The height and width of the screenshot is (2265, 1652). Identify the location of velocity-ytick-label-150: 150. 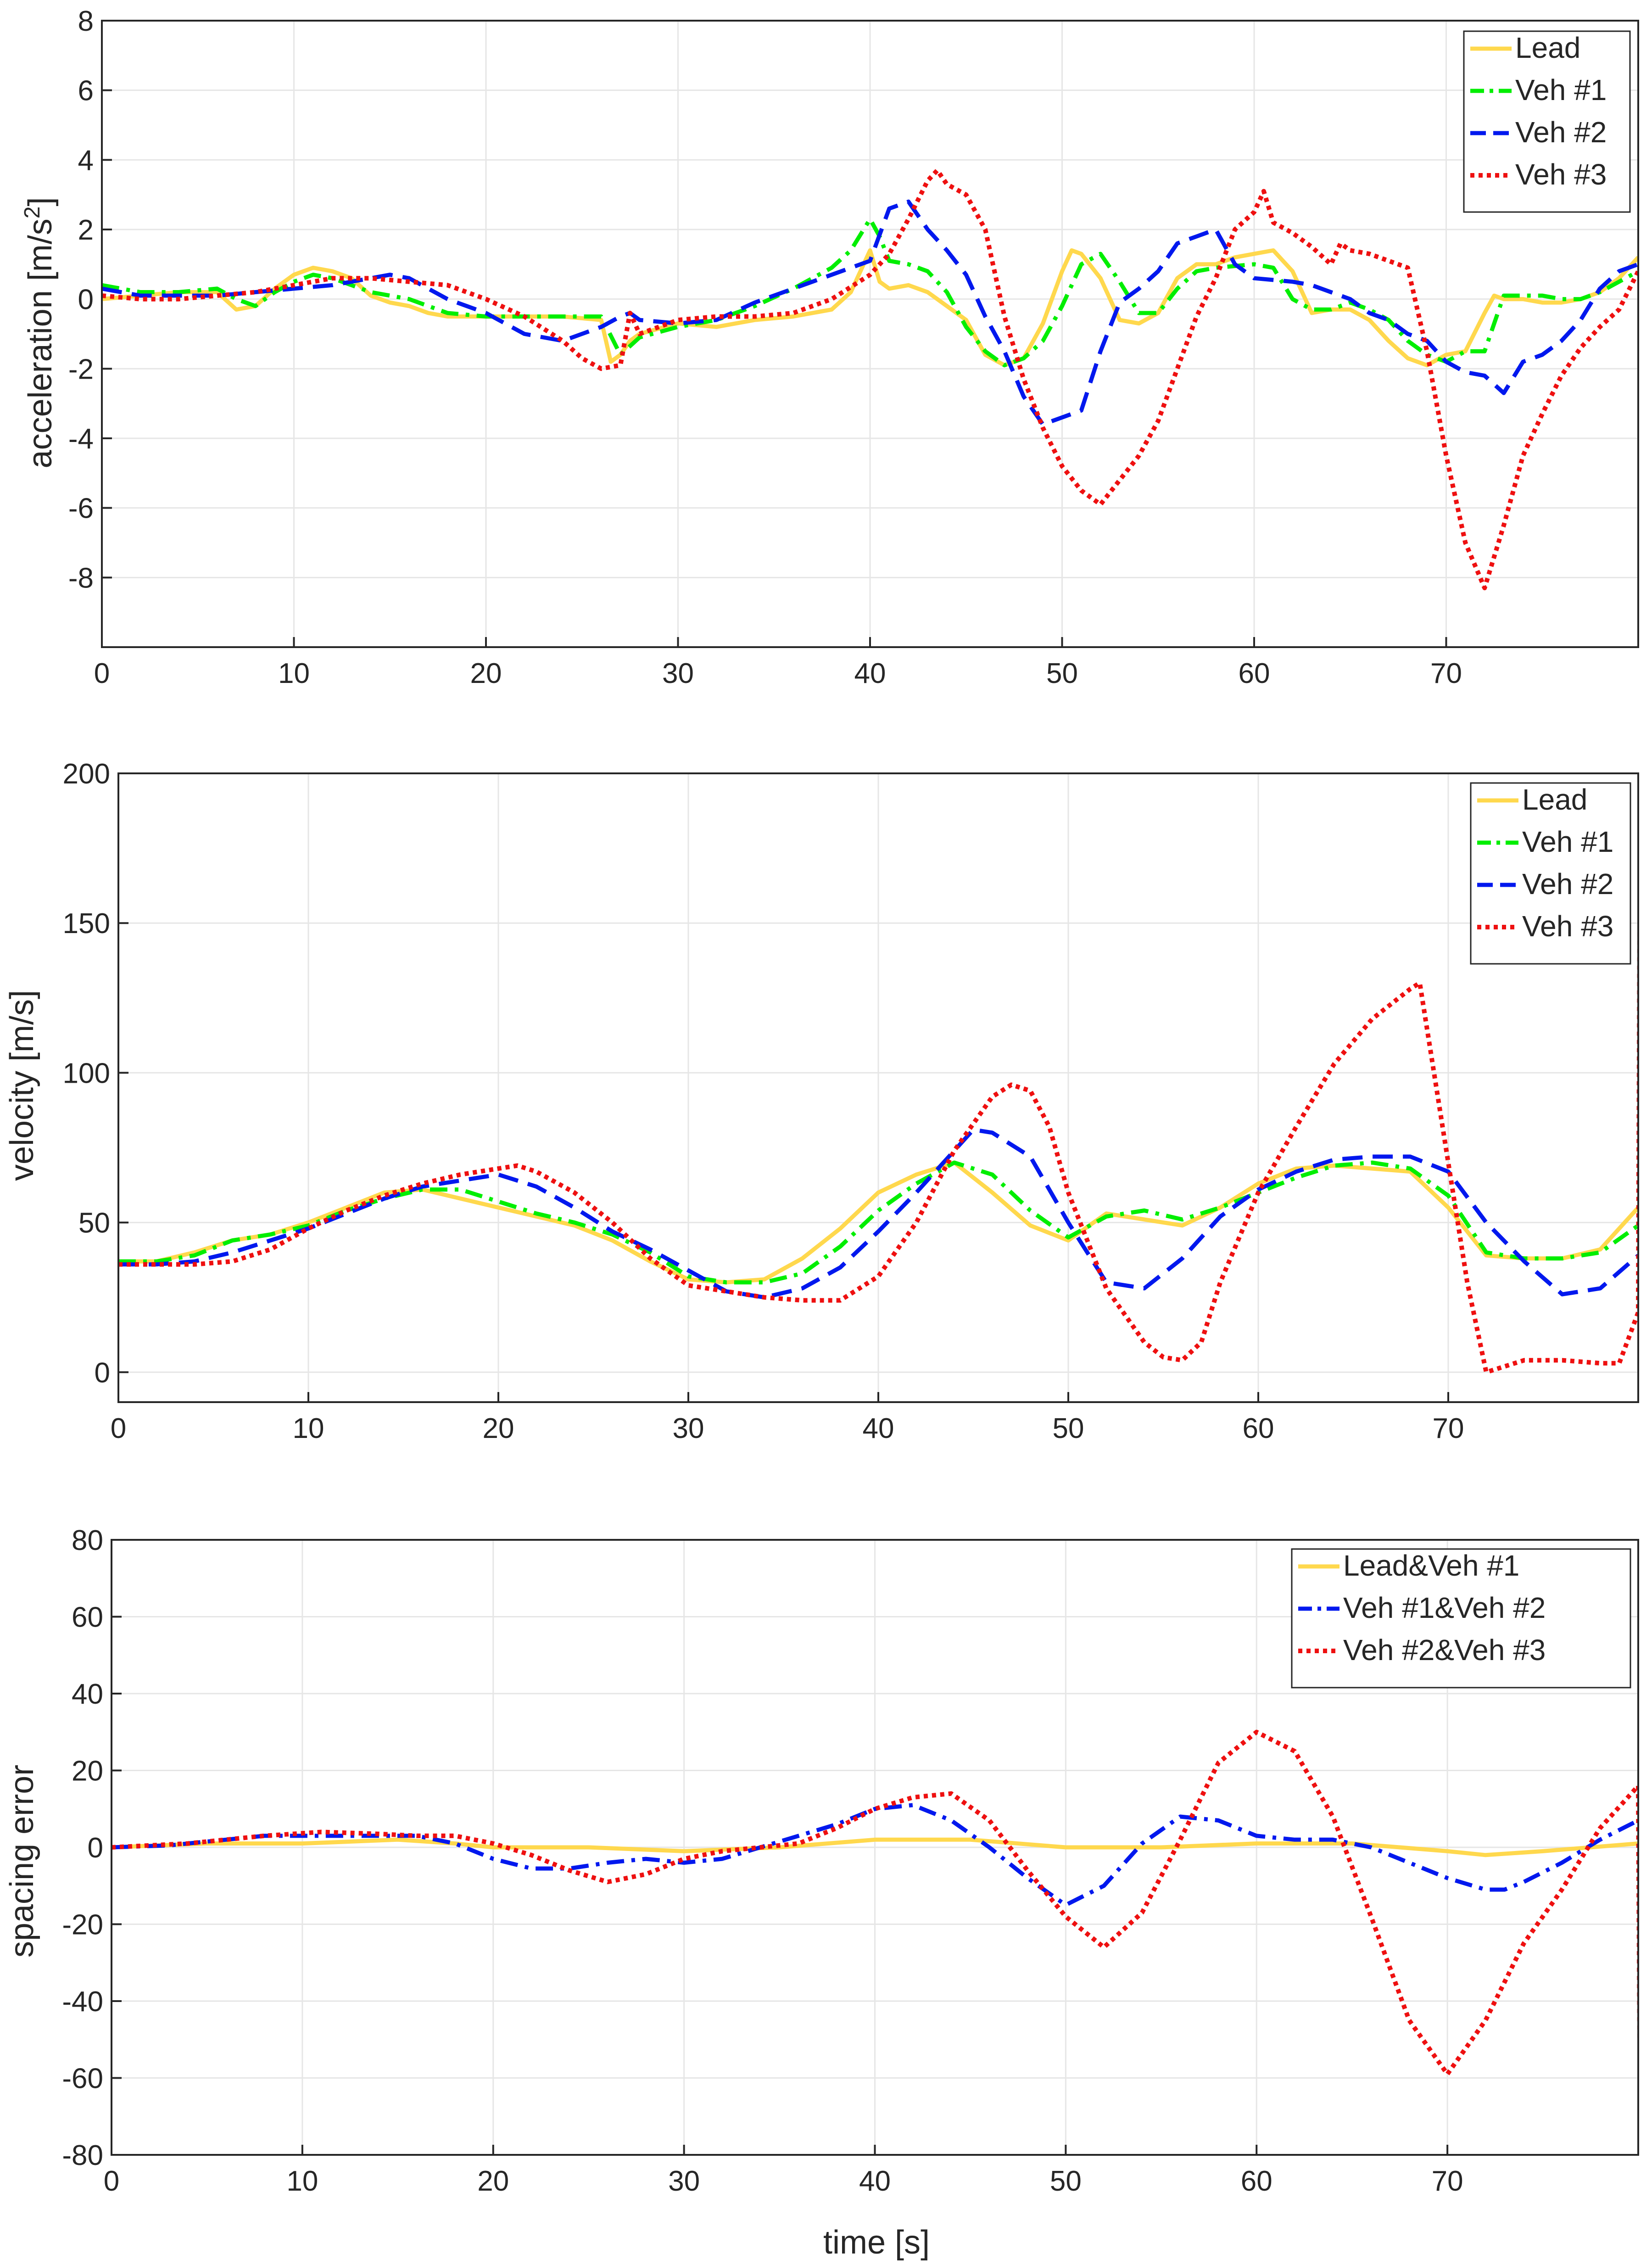
(86, 924).